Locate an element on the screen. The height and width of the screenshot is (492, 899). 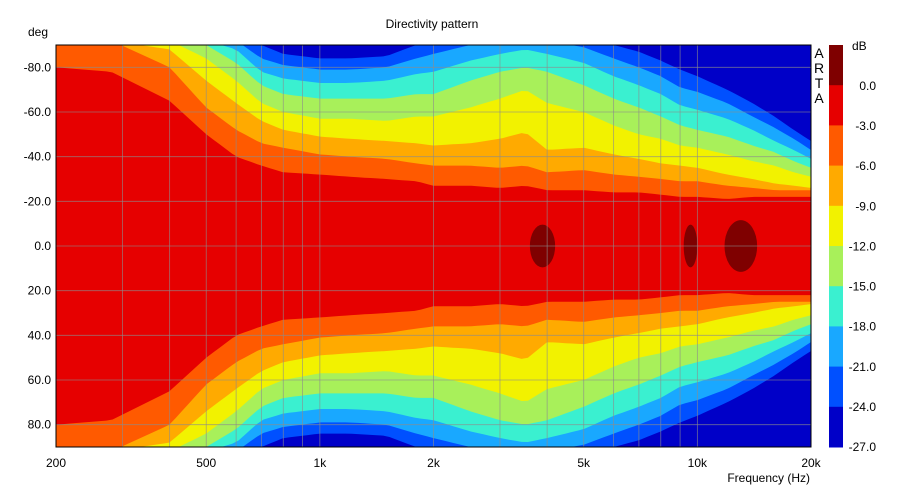
colorbar-label: -9.0 is located at coordinates (865, 206).